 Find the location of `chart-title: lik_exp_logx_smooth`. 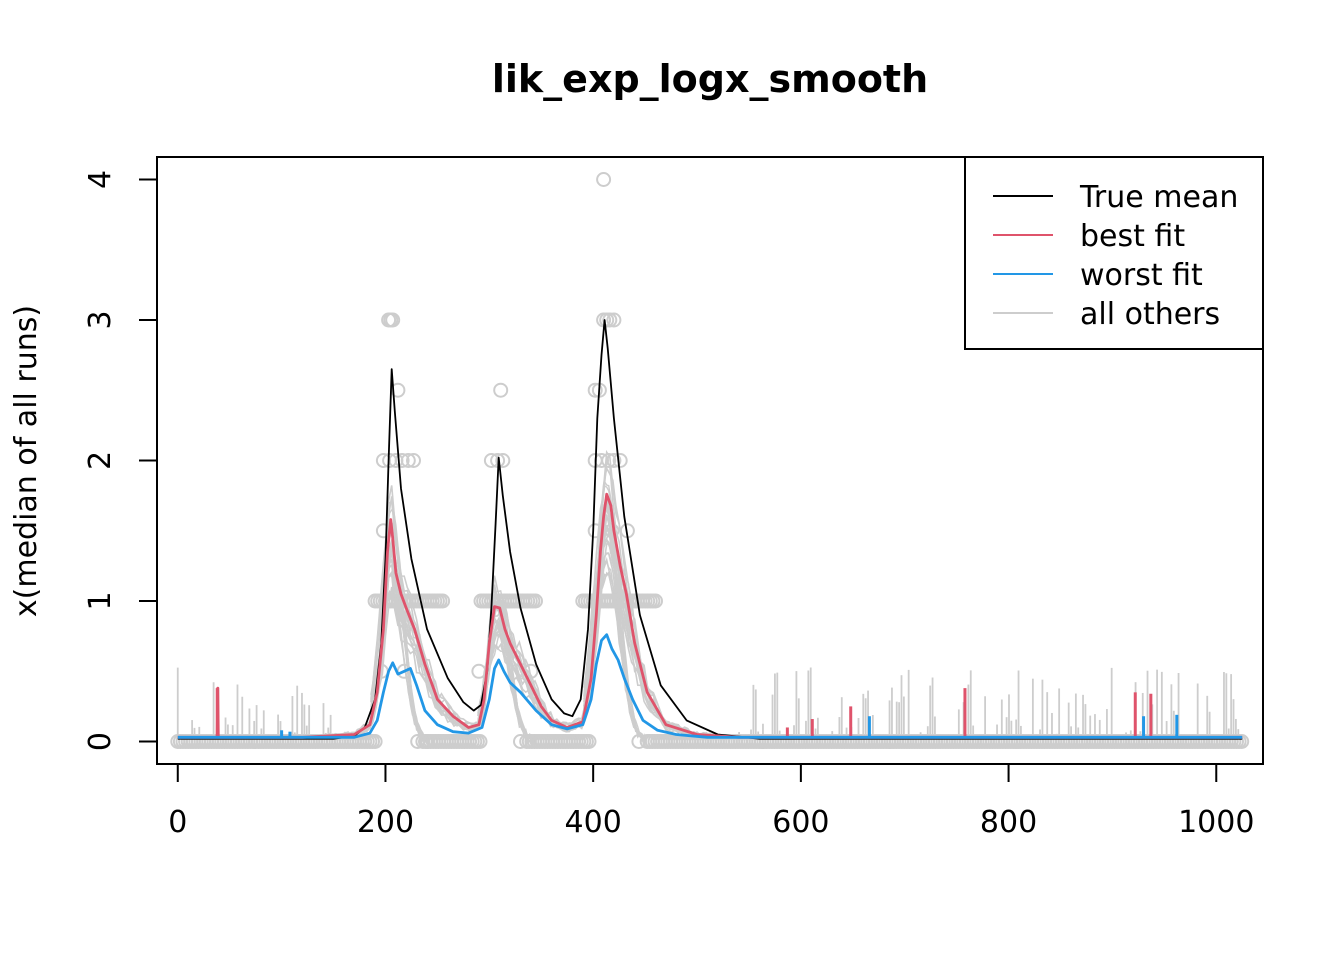

chart-title: lik_exp_logx_smooth is located at coordinates (710, 79).